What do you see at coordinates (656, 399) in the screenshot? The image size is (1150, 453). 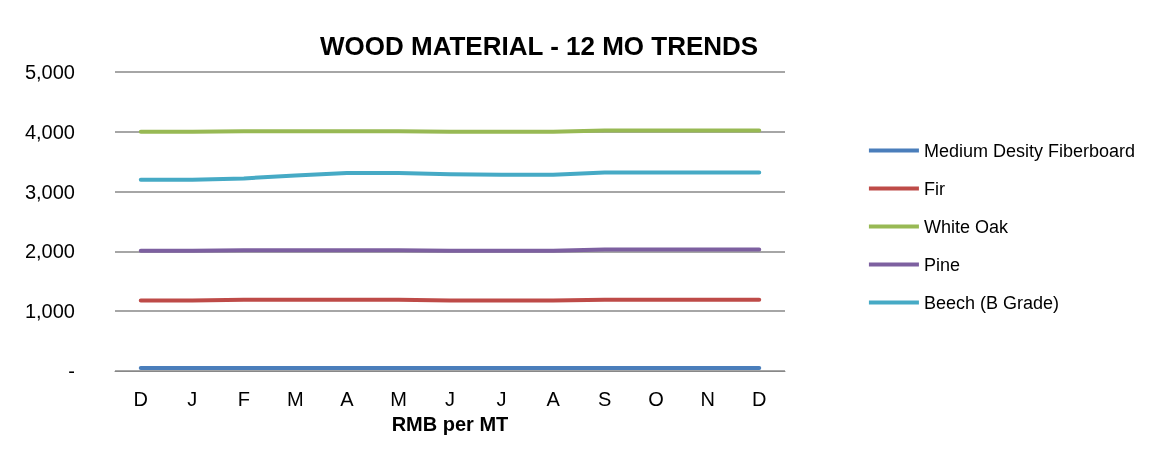 I see `x-tick-label: O` at bounding box center [656, 399].